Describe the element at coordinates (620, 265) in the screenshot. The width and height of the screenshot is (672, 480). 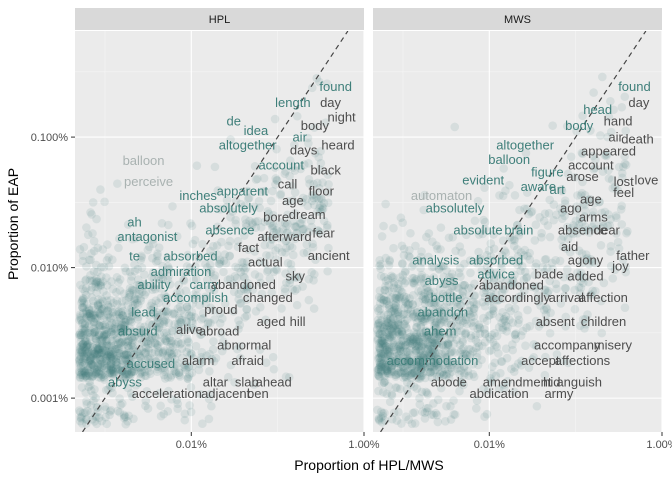
I see `word-label: joy` at that location.